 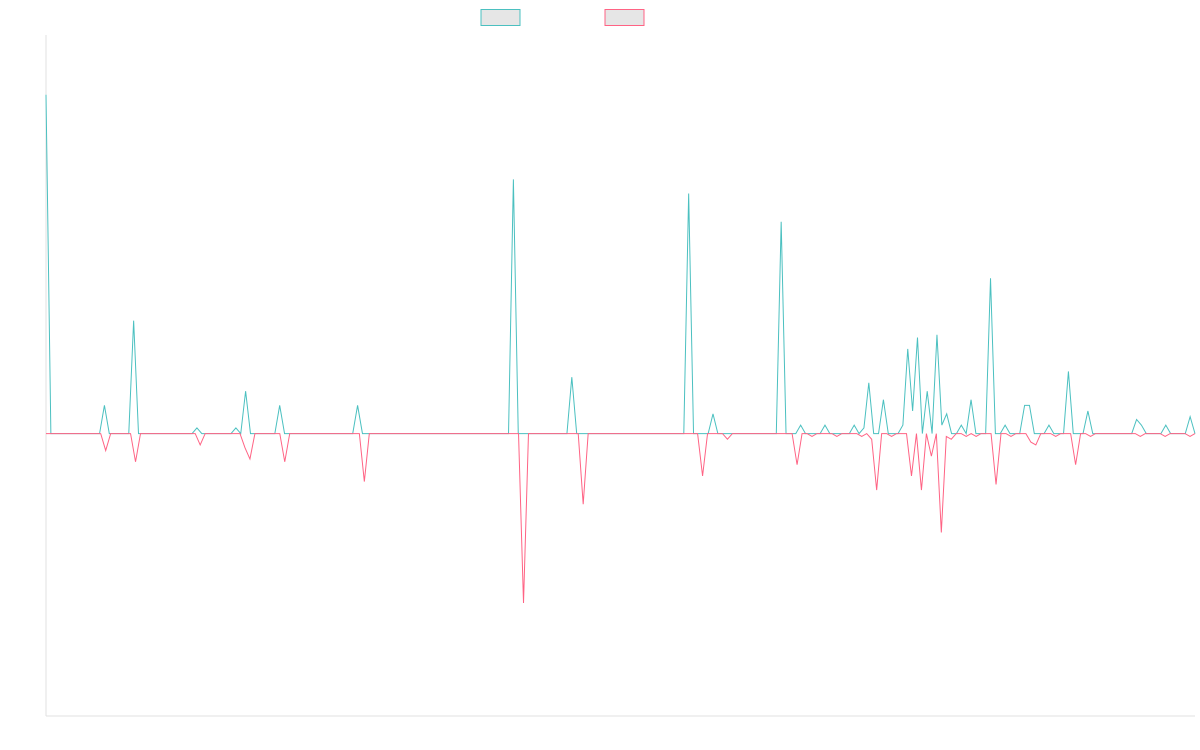 What do you see at coordinates (562, 17) in the screenshot?
I see `legend` at bounding box center [562, 17].